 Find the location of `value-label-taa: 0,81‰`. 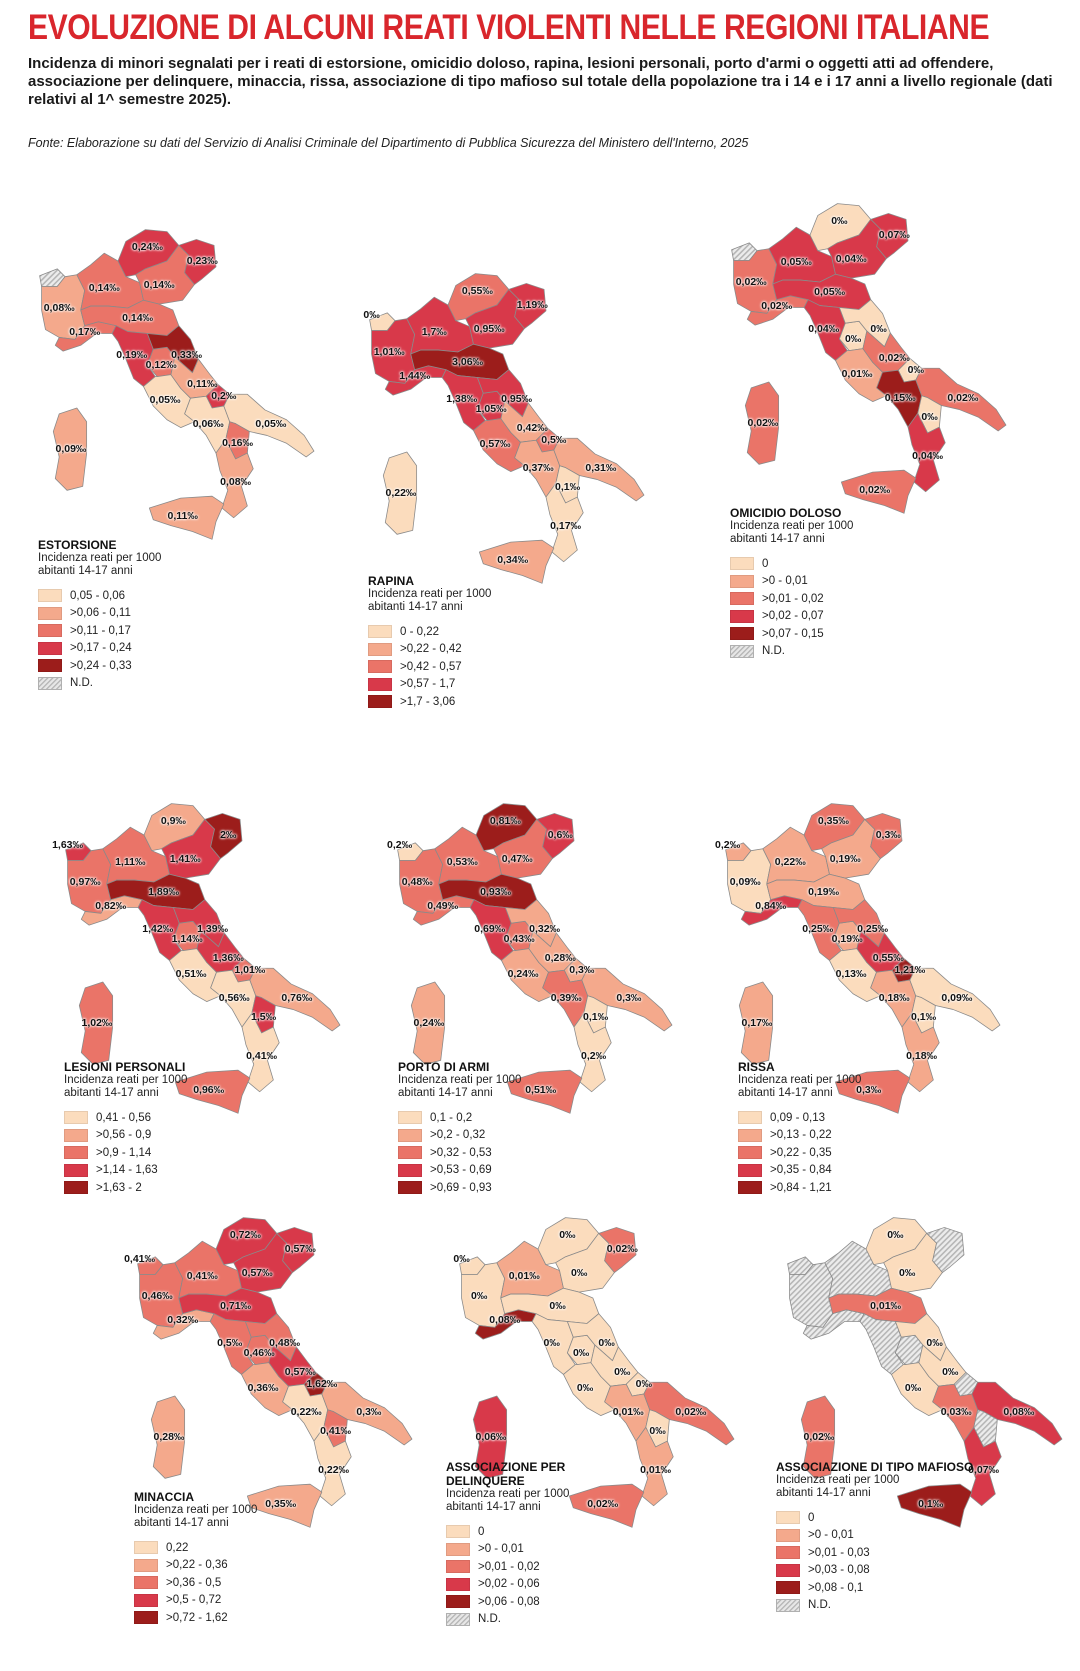

value-label-taa: 0,81‰ is located at coordinates (505, 821).